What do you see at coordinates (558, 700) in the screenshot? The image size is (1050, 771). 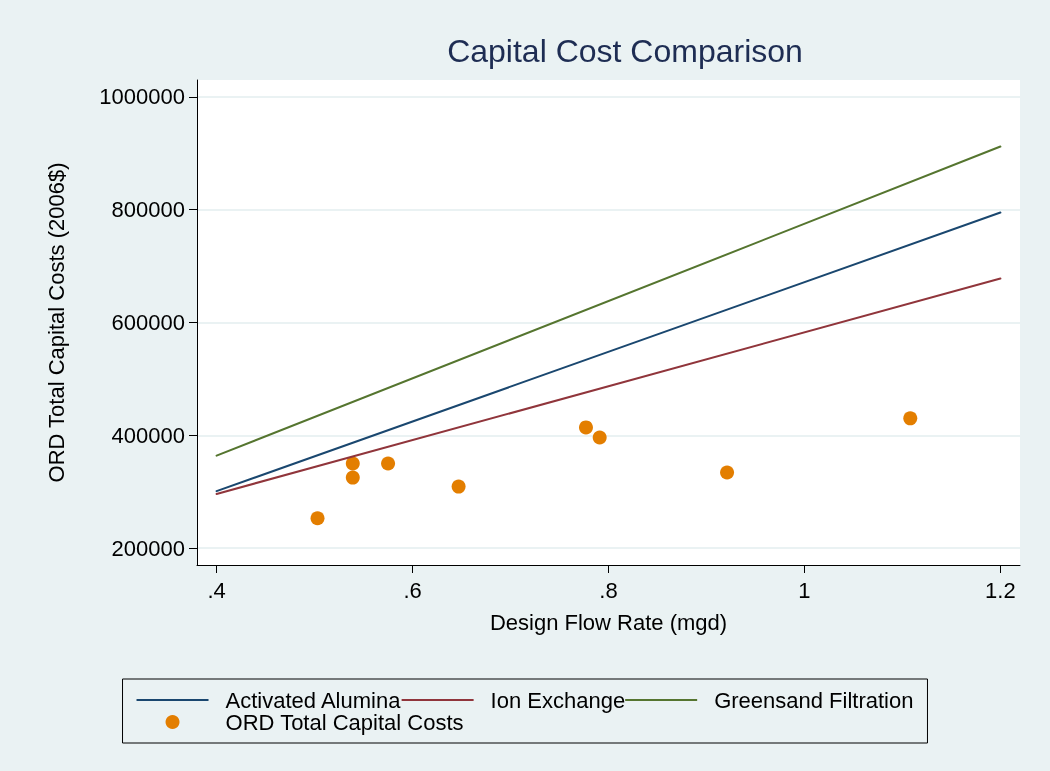 I see `legend-label: Ion Exchange` at bounding box center [558, 700].